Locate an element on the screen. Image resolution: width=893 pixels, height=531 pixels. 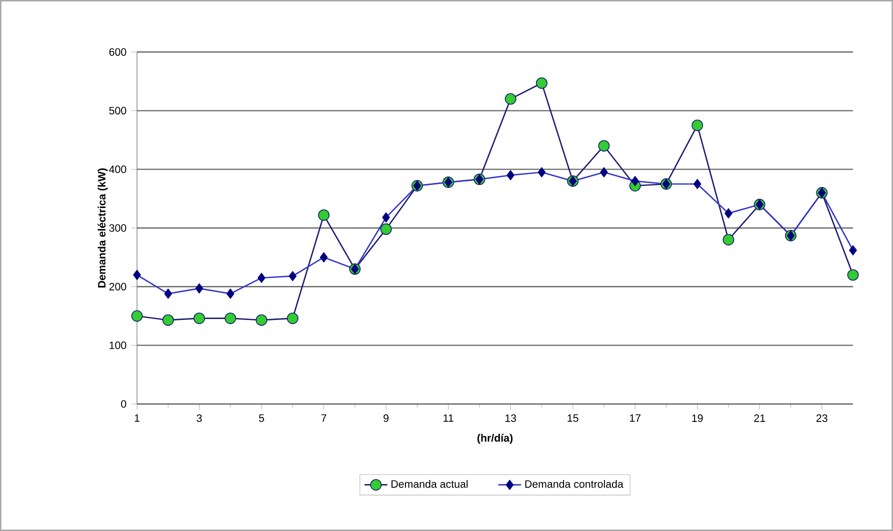
y-tick-label: 400 is located at coordinates (117, 170).